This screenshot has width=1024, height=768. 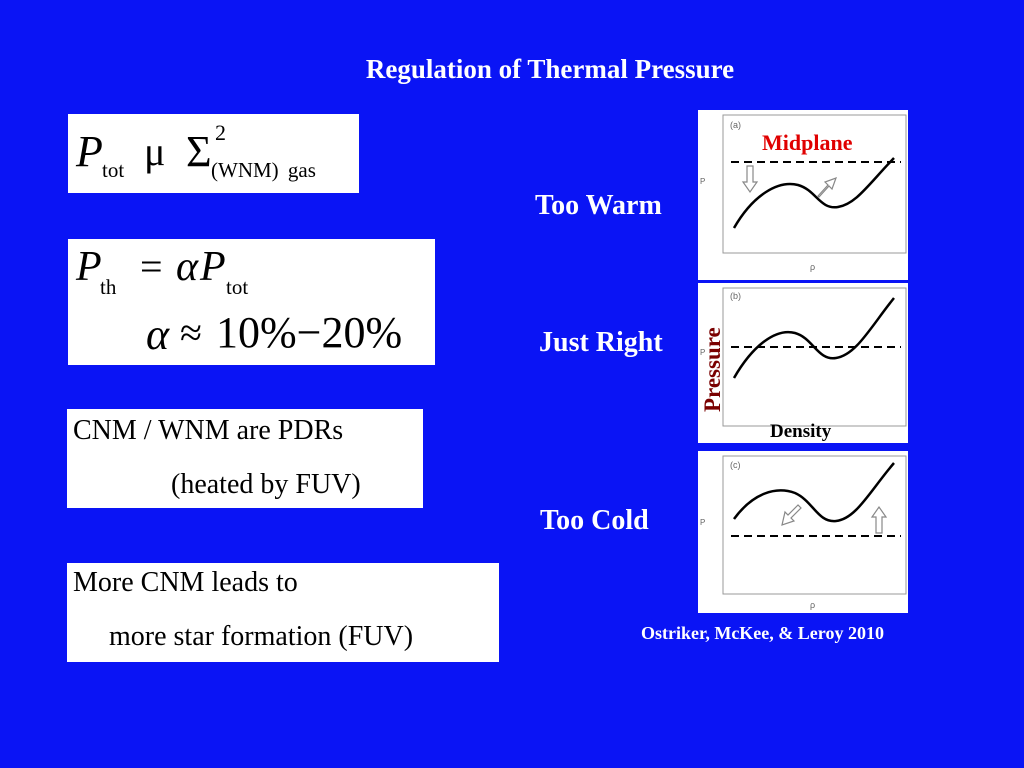 I want to click on pressure-subscript: tot, so click(x=113, y=170).